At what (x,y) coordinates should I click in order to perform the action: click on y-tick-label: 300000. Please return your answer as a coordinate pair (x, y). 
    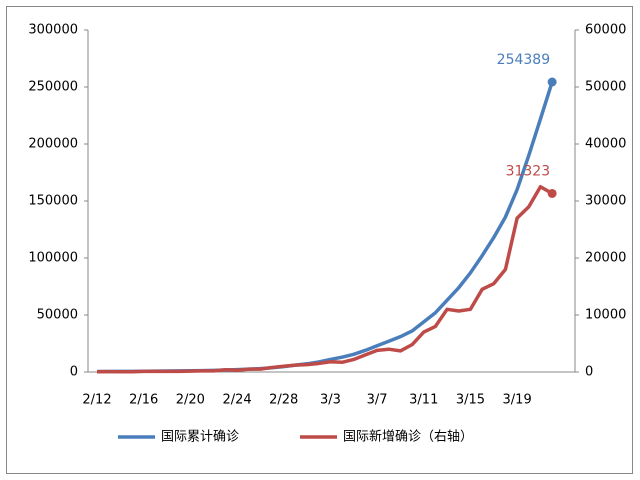
    Looking at the image, I should click on (53, 30).